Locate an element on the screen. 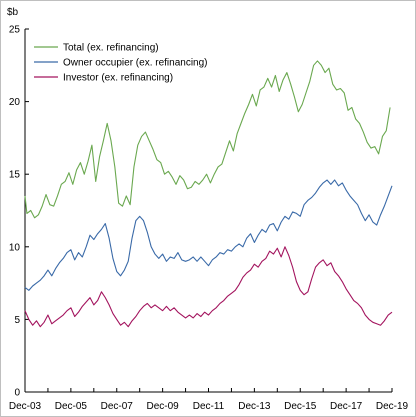 The height and width of the screenshot is (417, 416). x-tick-label: Dec-11 is located at coordinates (209, 406).